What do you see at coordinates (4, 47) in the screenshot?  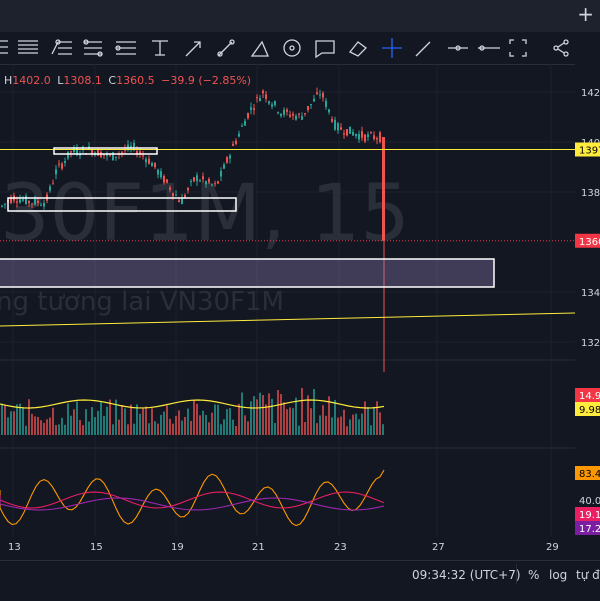 I see `horizontal-lines-icon` at bounding box center [4, 47].